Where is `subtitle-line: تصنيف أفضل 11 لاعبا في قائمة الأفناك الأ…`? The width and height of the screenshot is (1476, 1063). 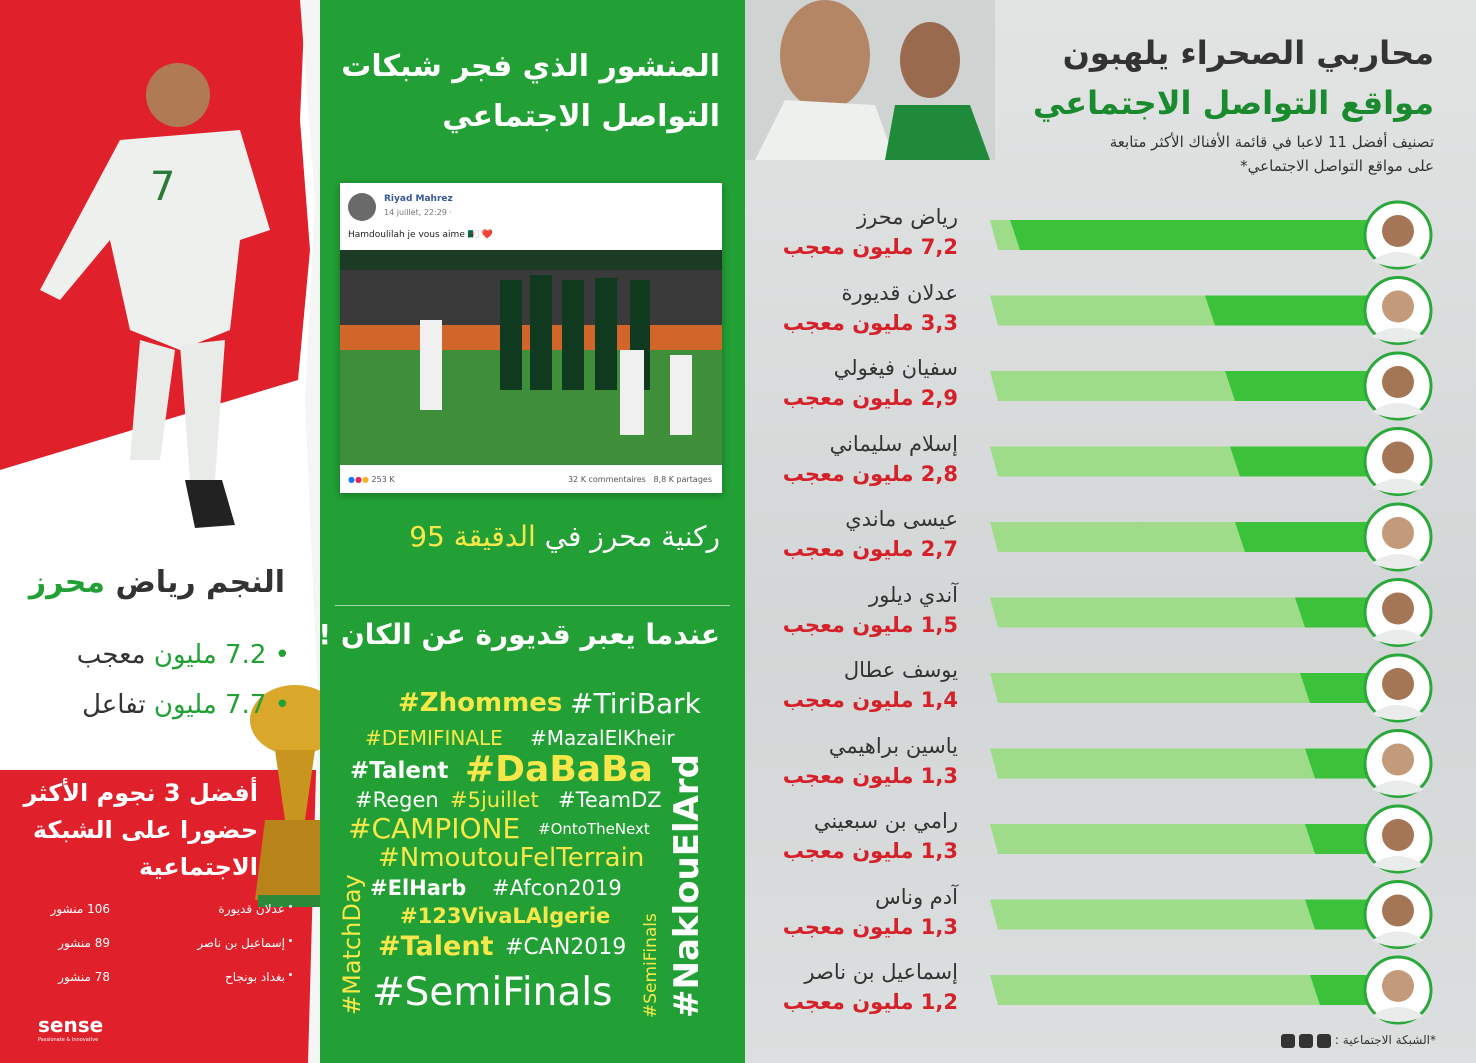 subtitle-line: تصنيف أفضل 11 لاعبا في قائمة الأفناك الأ… is located at coordinates (1271, 142).